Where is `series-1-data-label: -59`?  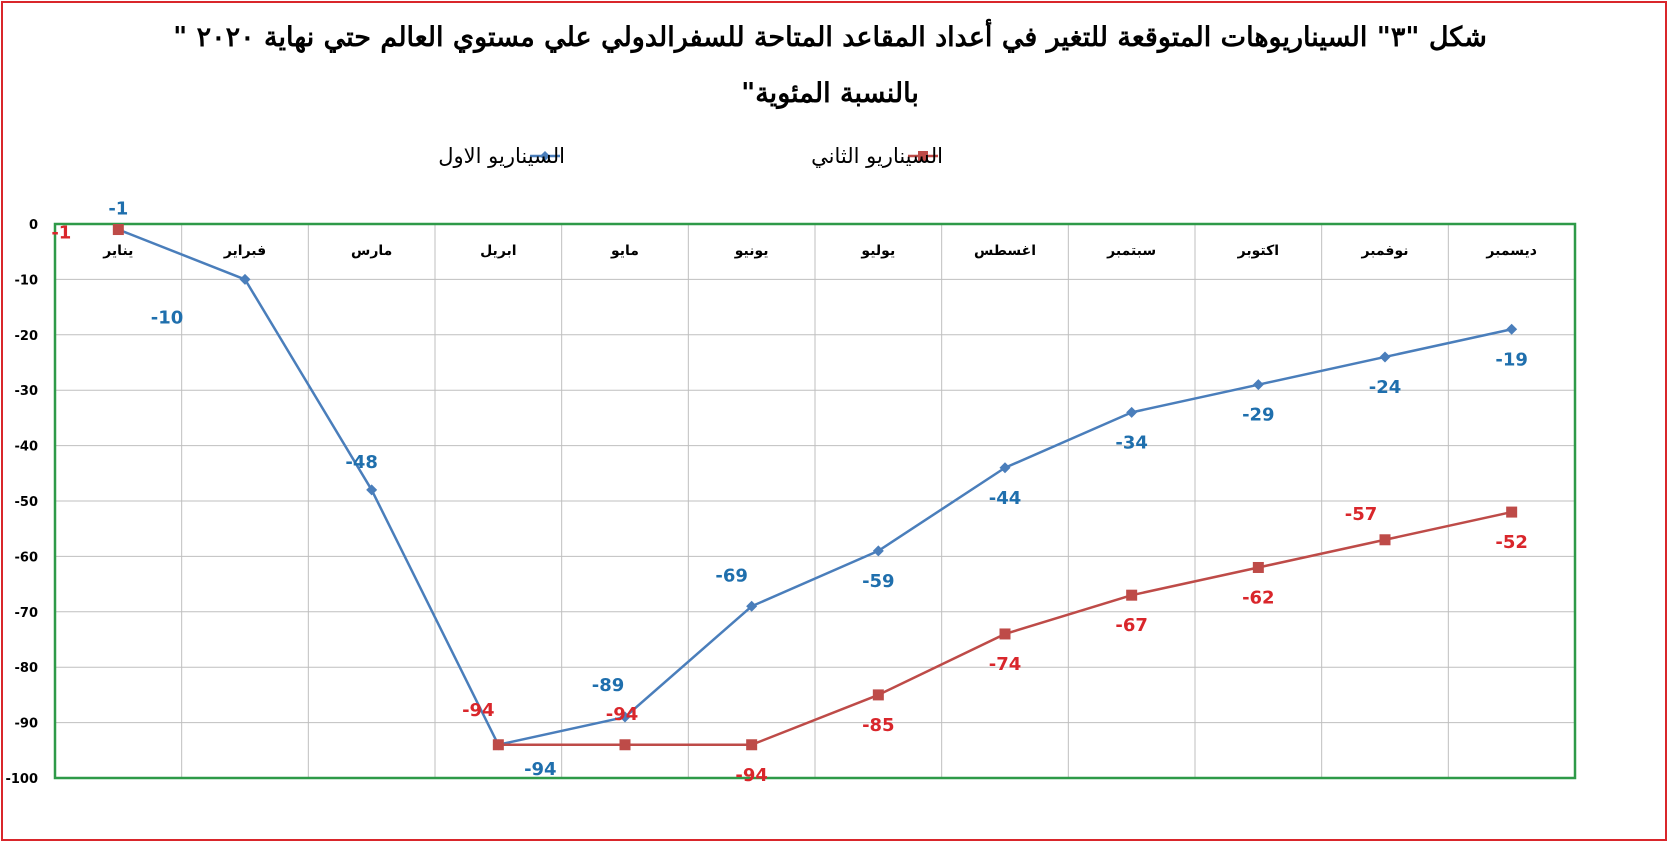
series-1-data-label: -59 is located at coordinates (878, 581).